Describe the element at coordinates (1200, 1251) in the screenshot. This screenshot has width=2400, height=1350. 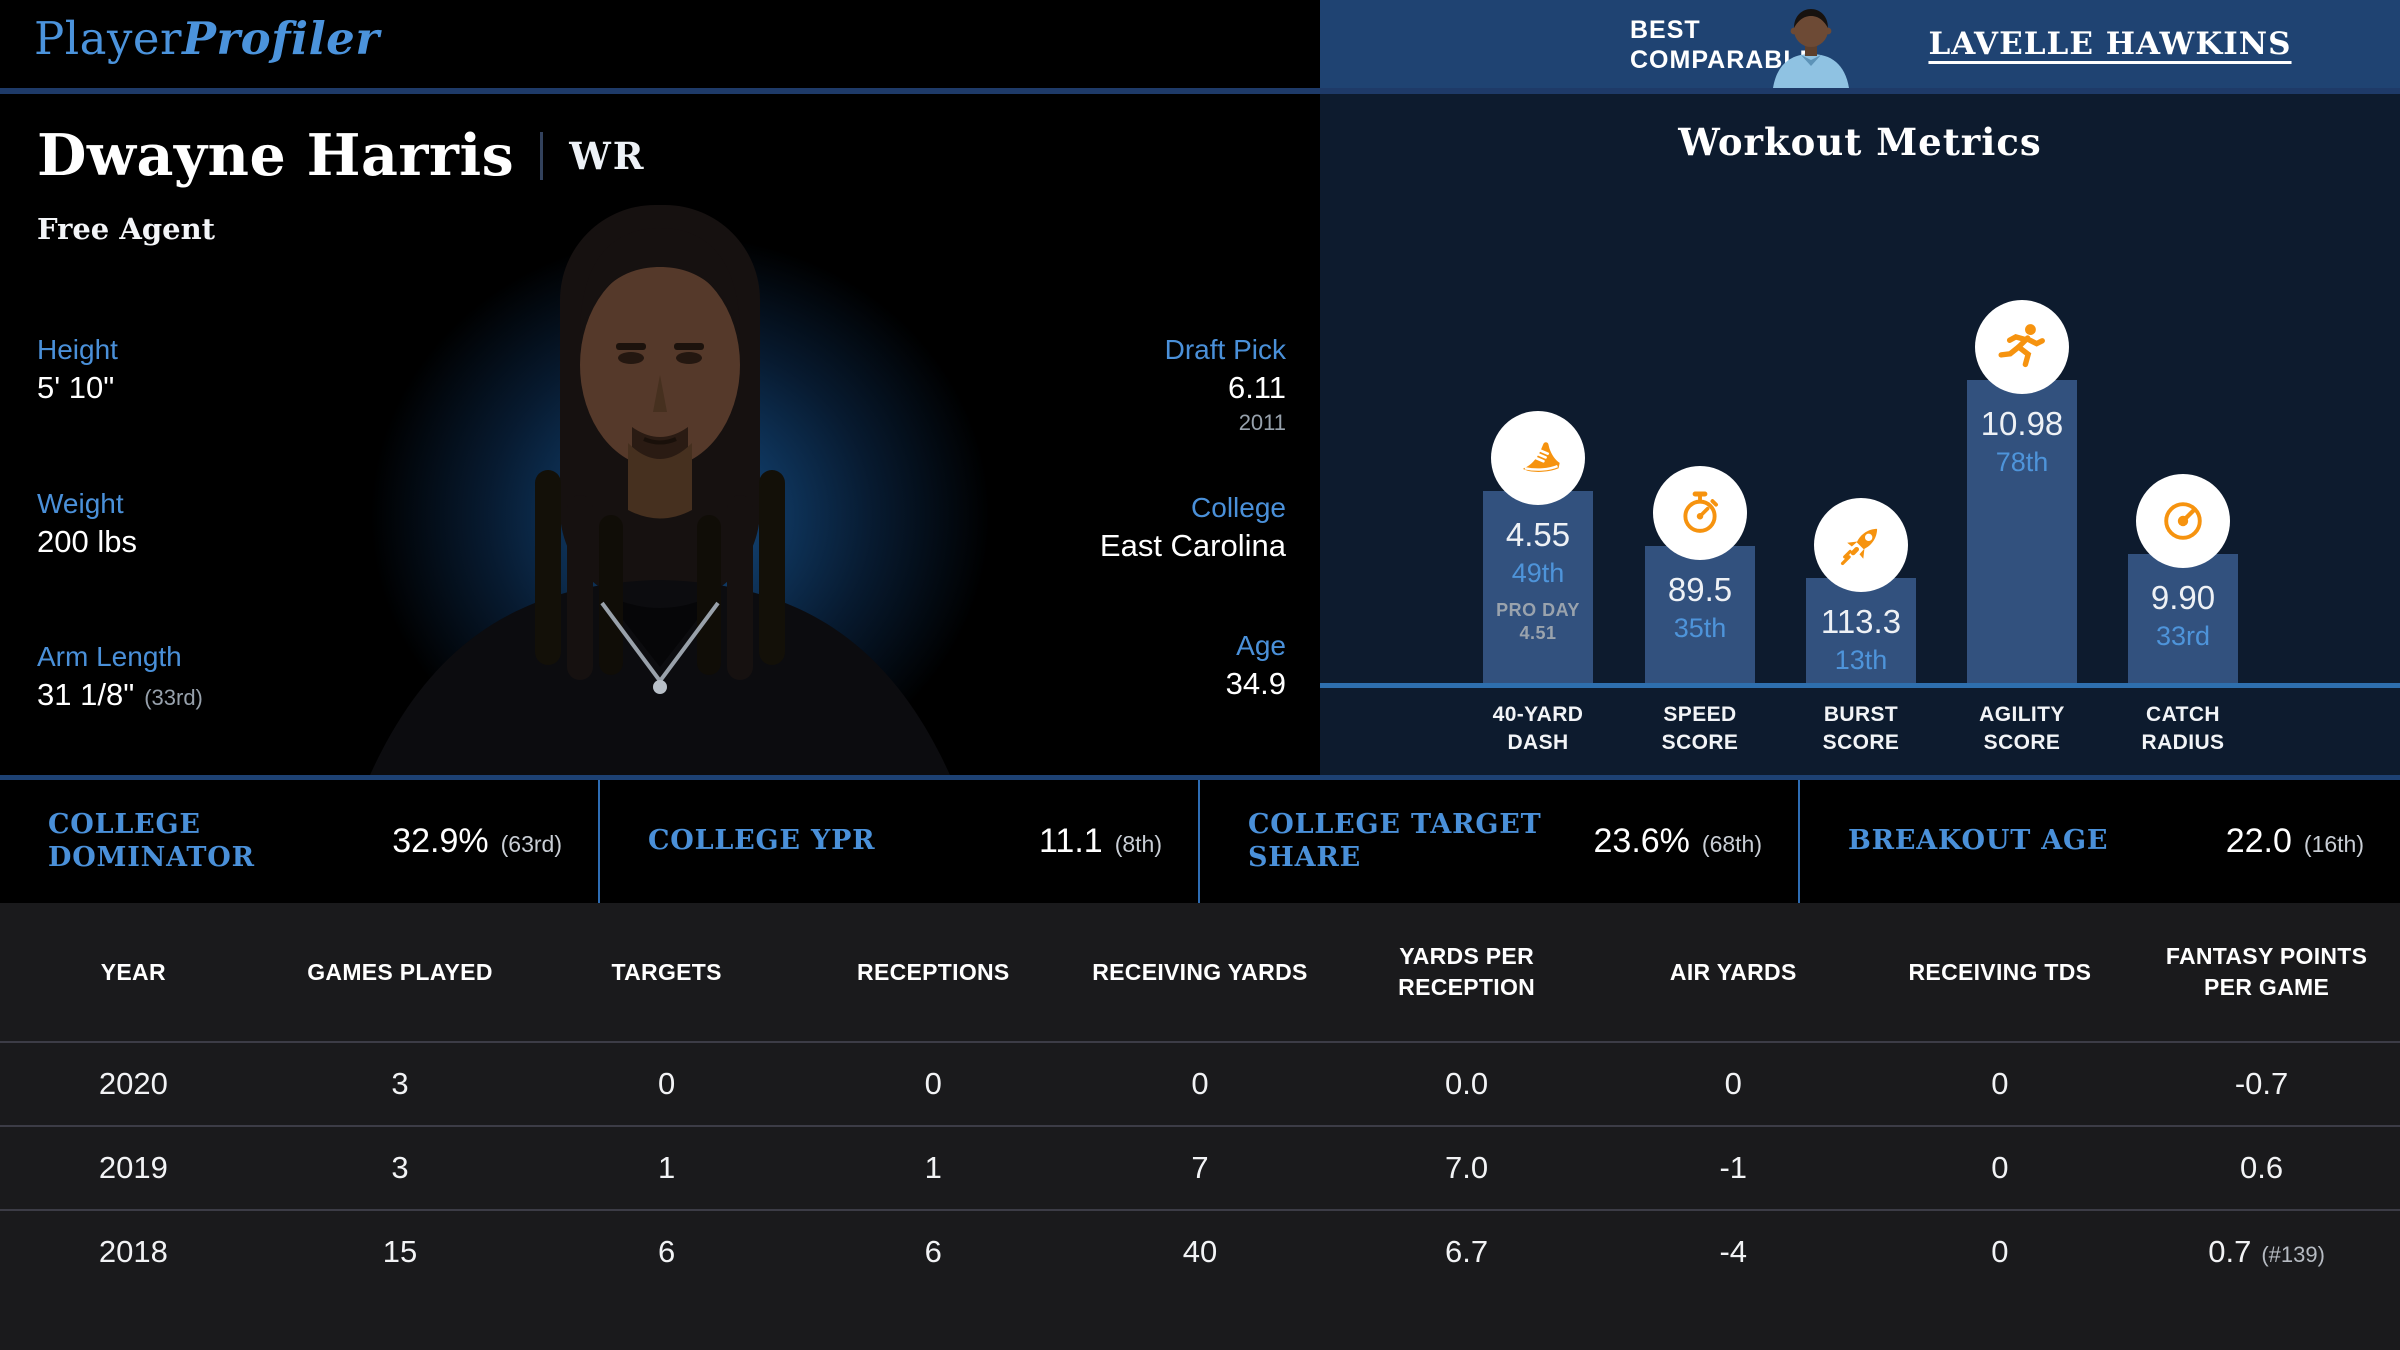
I see `table-row-2018: 2018 15 6 6 40 6.7 -4 0 0.7 (#139)` at that location.